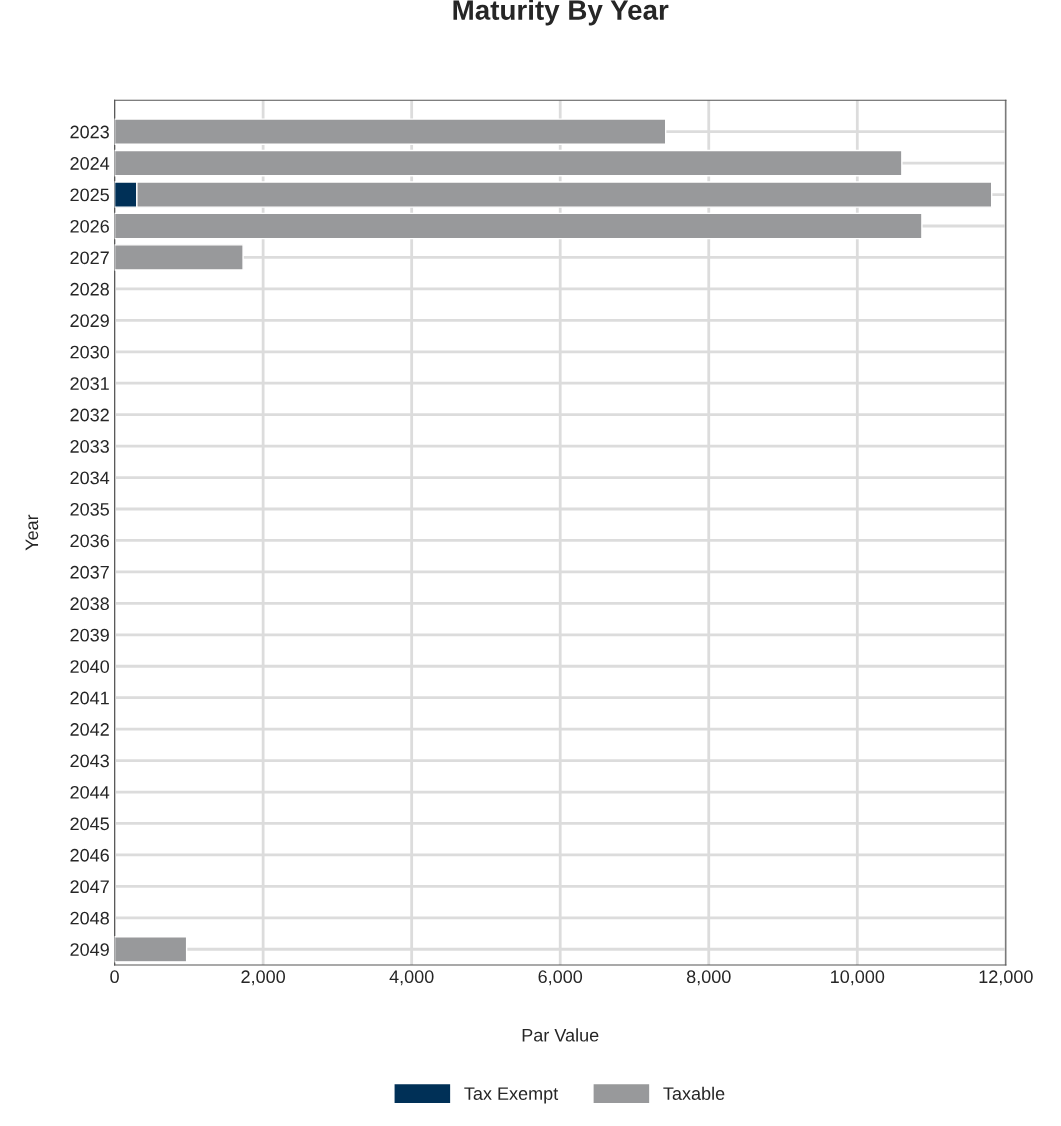  Describe the element at coordinates (114, 977) in the screenshot. I see `x-tick-label: 0` at that location.